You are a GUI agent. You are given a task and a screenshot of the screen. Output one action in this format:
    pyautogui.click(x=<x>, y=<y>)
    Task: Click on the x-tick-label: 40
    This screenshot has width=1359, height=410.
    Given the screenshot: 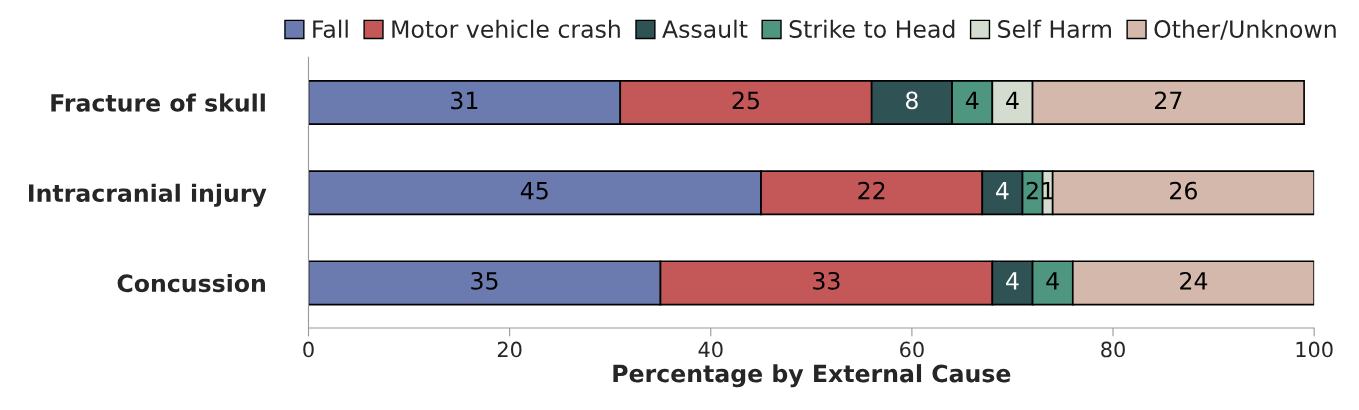 What is the action you would take?
    pyautogui.click(x=710, y=349)
    